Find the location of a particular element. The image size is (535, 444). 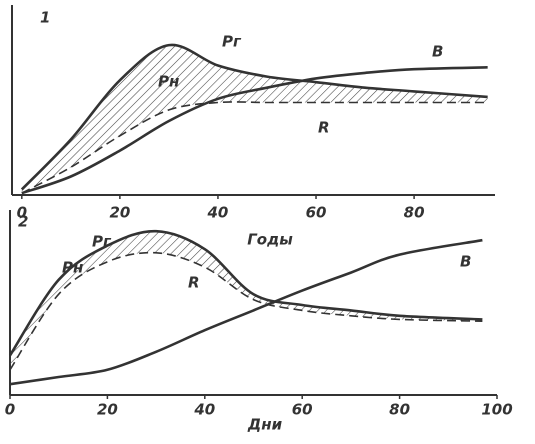

x-tick-label: 100 is located at coordinates (496, 410).